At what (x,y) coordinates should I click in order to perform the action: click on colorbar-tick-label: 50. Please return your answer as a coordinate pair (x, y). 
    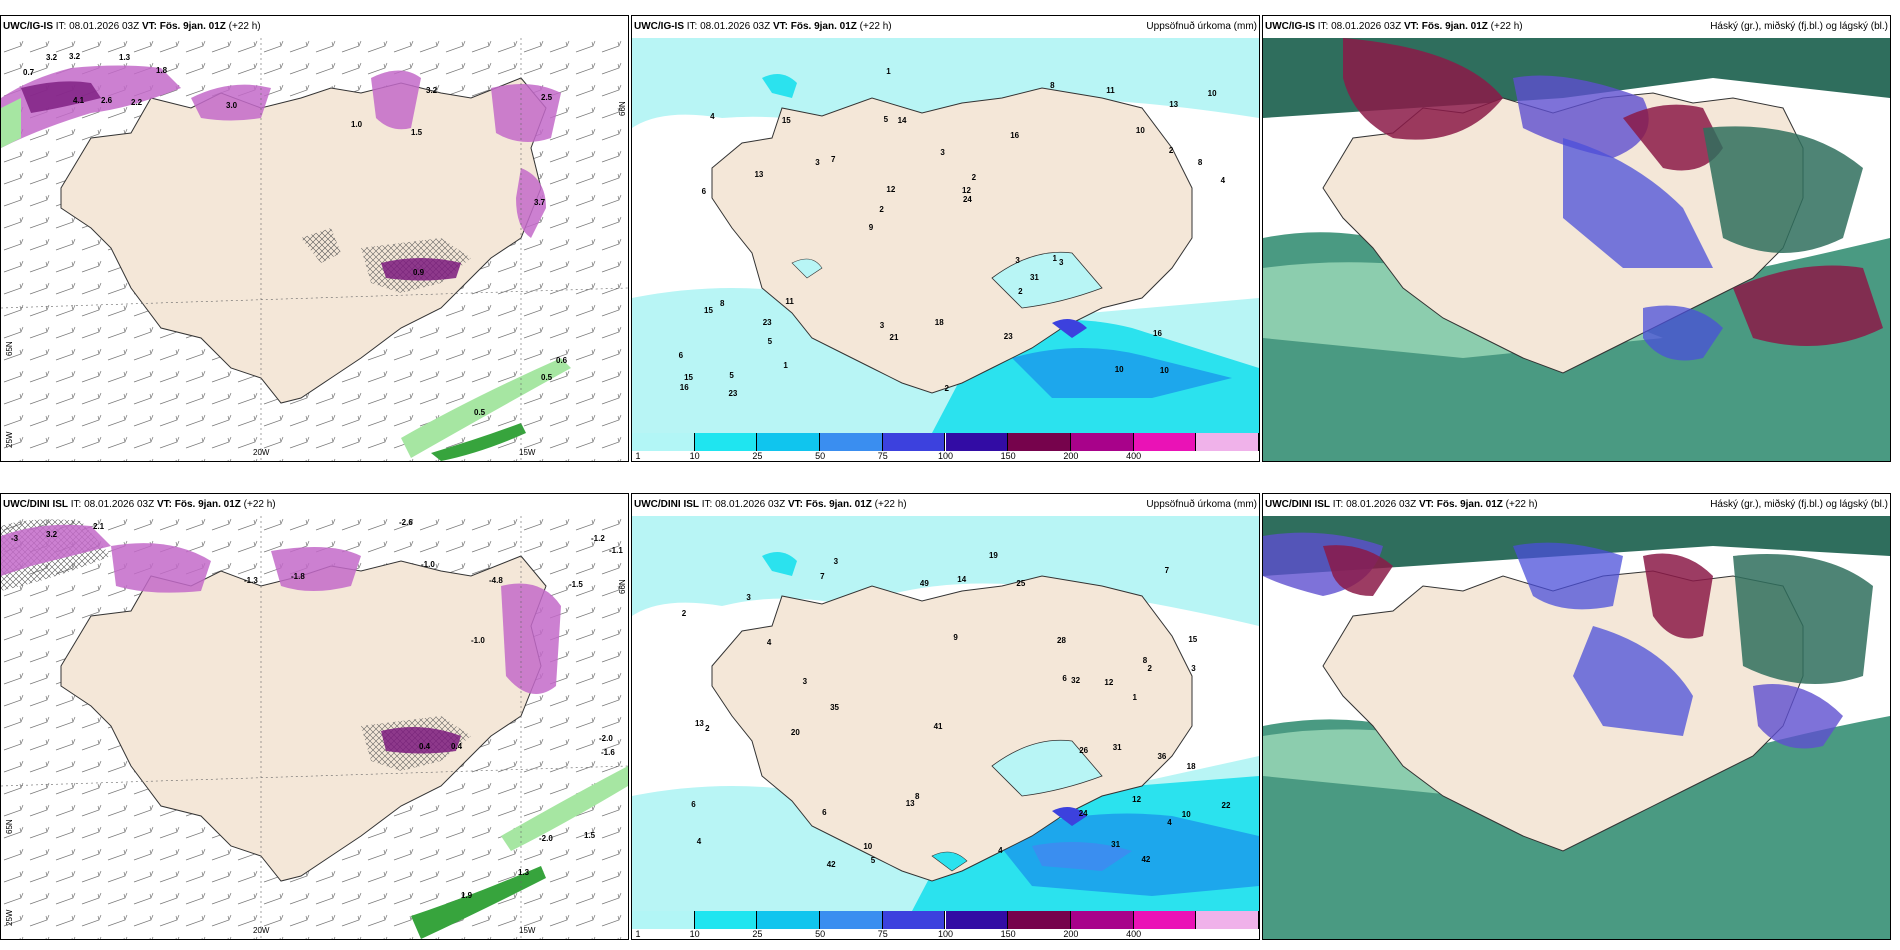
    Looking at the image, I should click on (820, 934).